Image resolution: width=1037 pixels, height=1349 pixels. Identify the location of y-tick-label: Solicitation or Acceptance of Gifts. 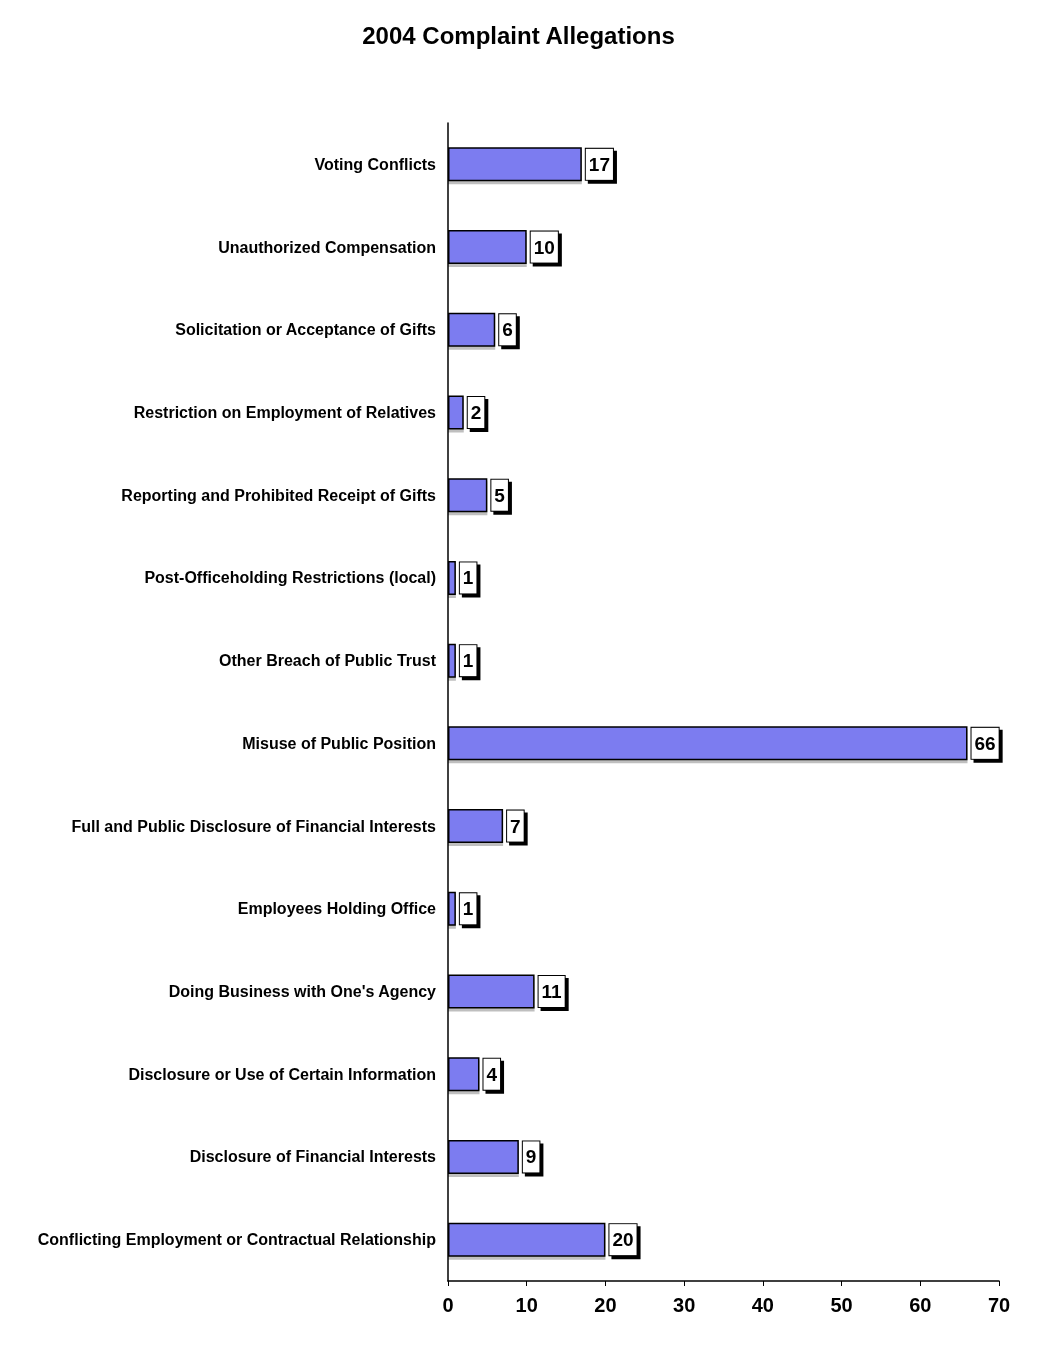
(306, 330).